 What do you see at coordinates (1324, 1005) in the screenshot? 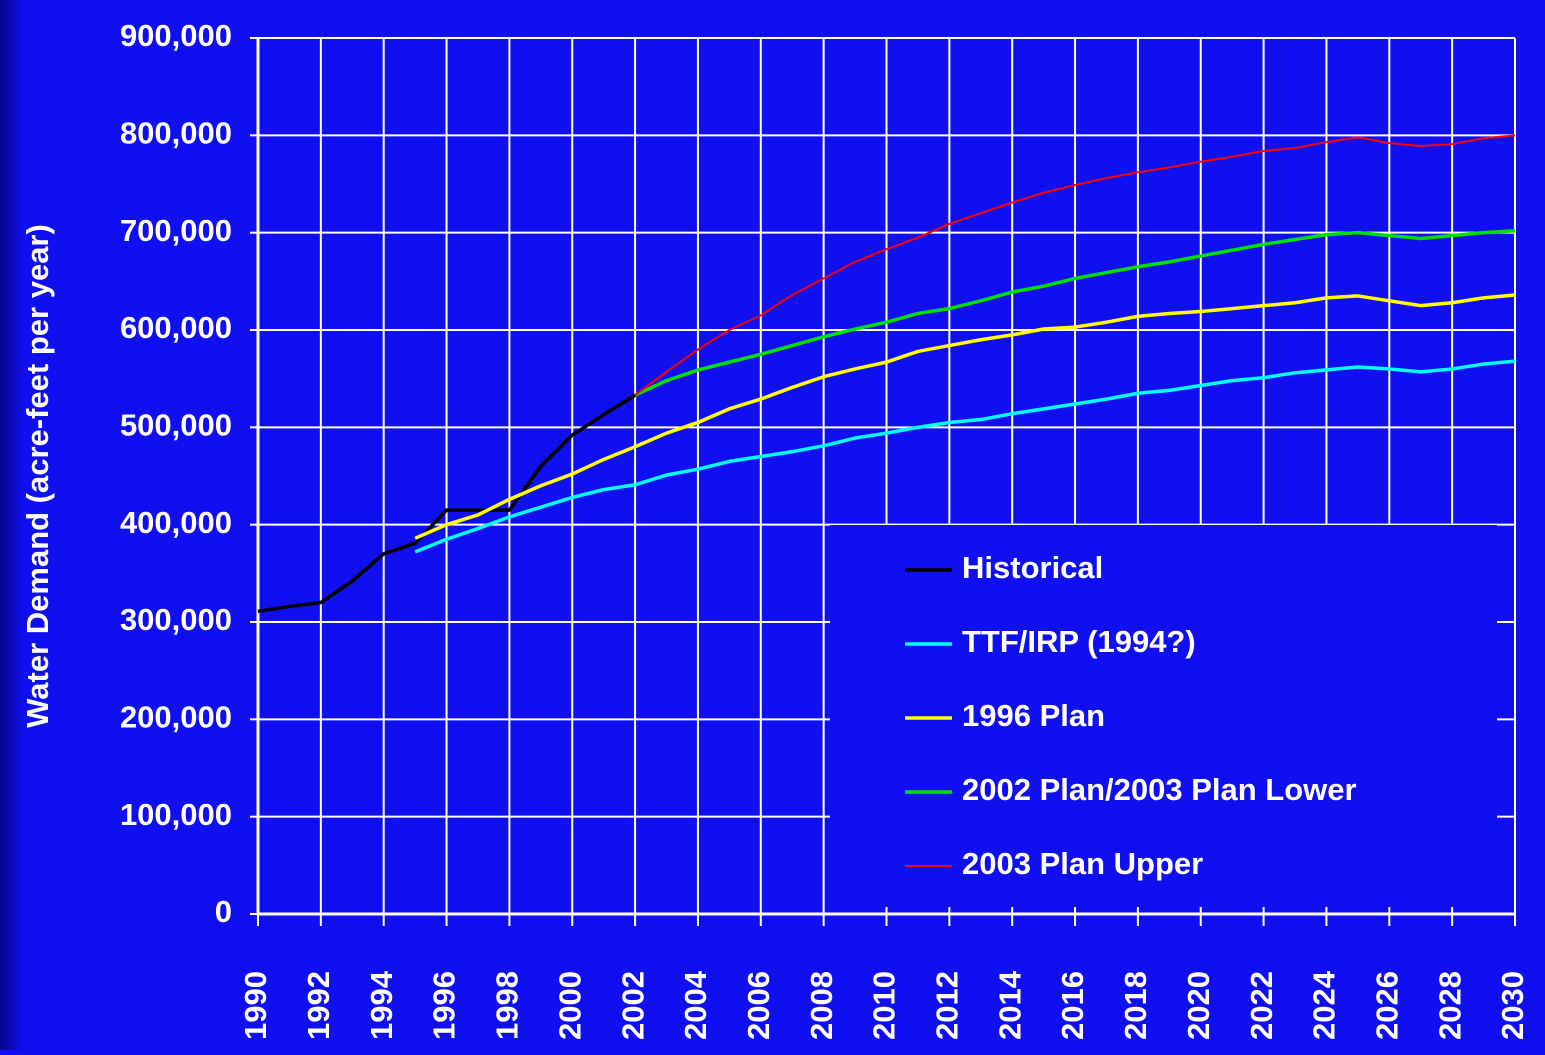
I see `x-tick-label: 2024` at bounding box center [1324, 1005].